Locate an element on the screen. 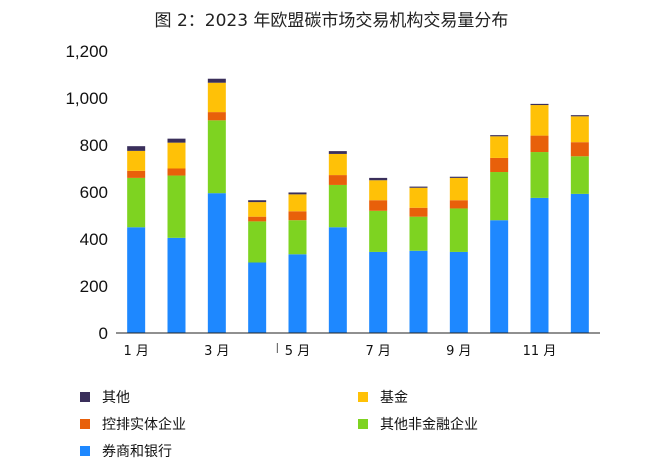 Image resolution: width=663 pixels, height=461 pixels. y-axis: 0 200 400 600 800 1,000 1,200 is located at coordinates (86, 192).